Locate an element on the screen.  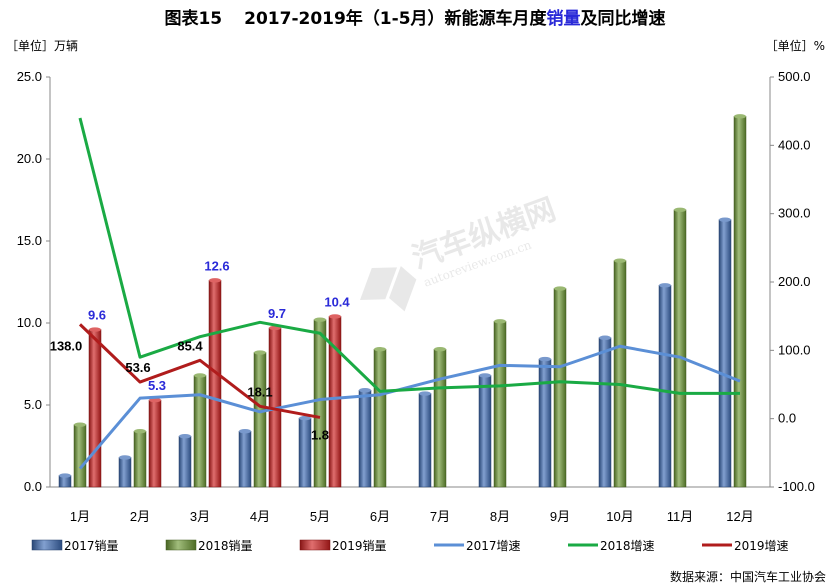
right-tick-label: 100.0 is located at coordinates (794, 349).